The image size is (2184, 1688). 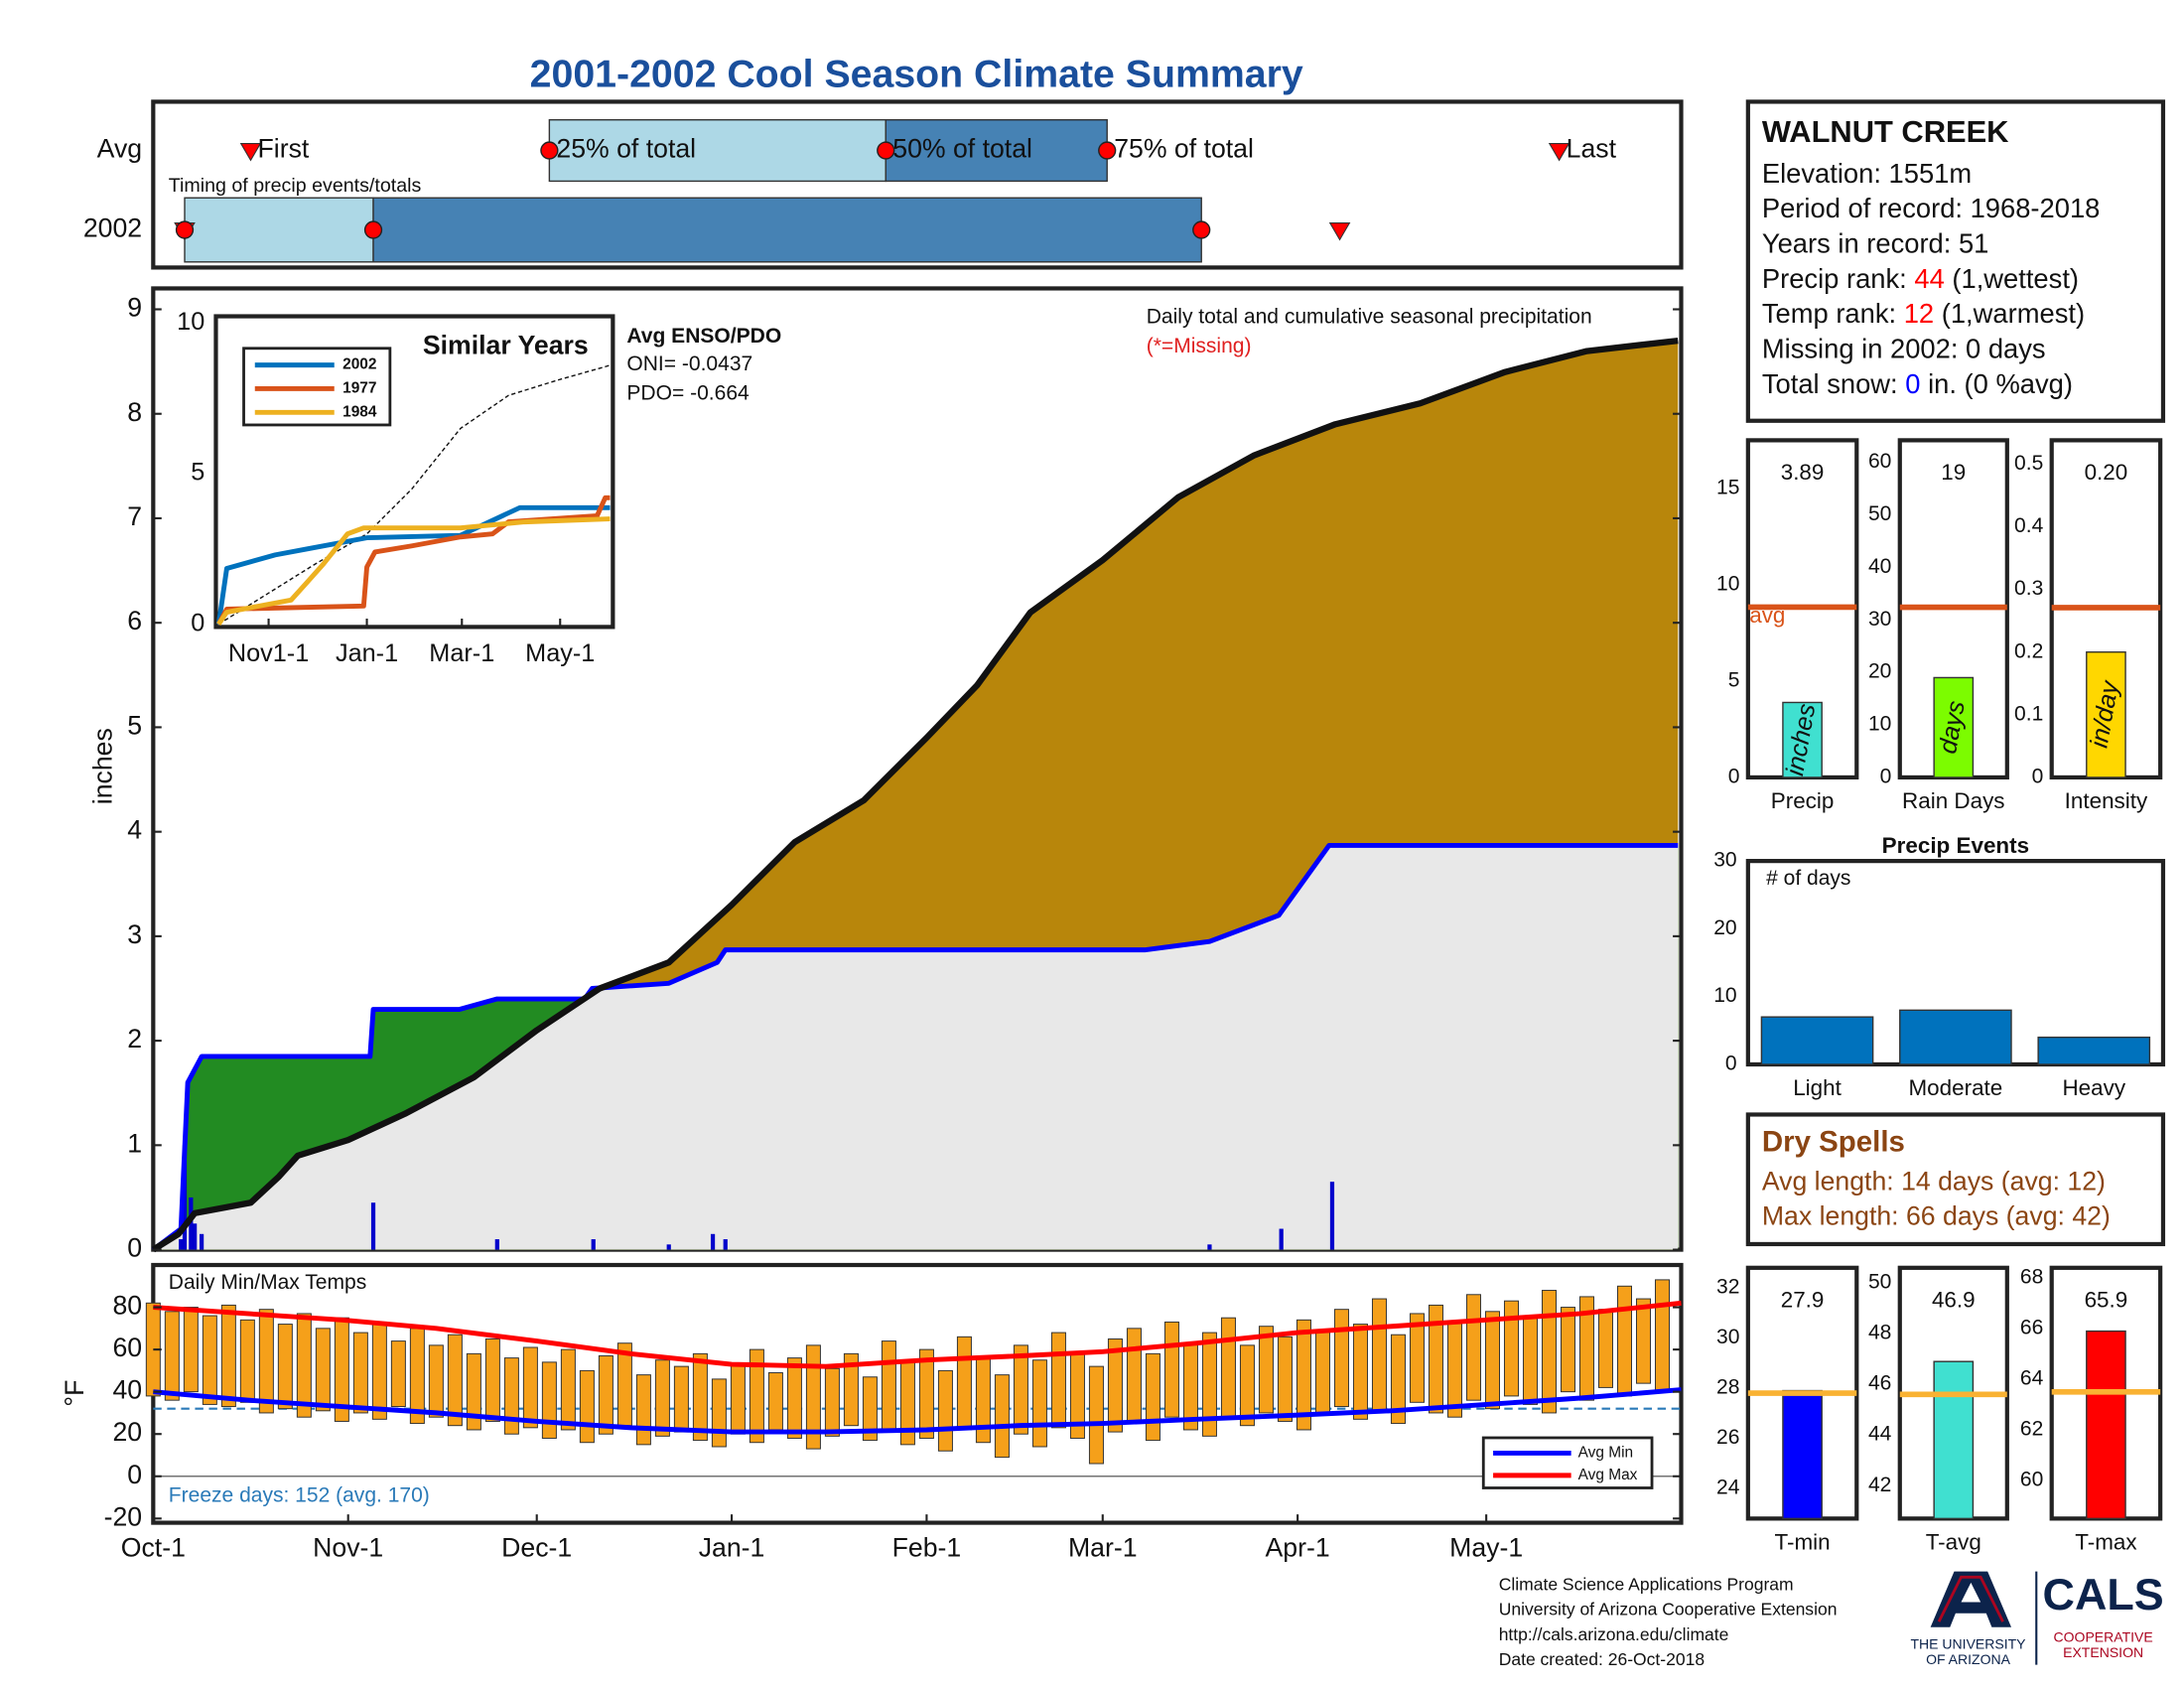 I want to click on highlight: 12, so click(x=1919, y=313).